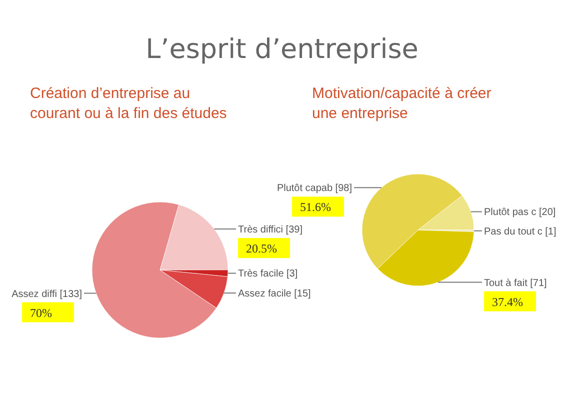 Image resolution: width=565 pixels, height=405 pixels. I want to click on slice-label: Très diffici [39], so click(270, 230).